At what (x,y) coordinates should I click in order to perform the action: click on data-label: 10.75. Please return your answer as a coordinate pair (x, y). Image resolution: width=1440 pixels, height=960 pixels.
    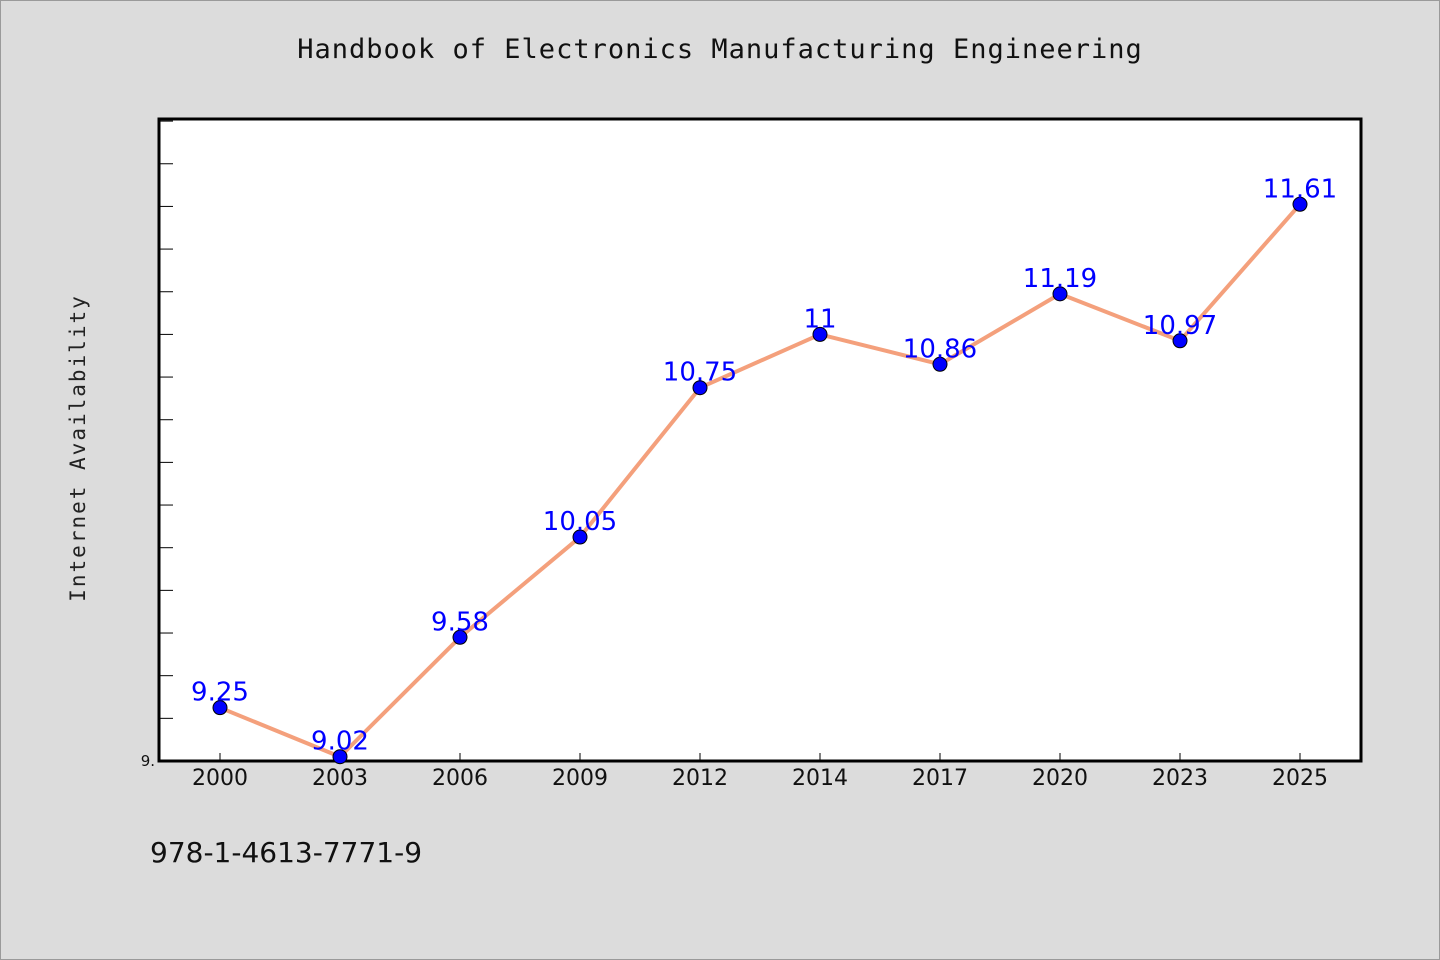
    Looking at the image, I should click on (700, 373).